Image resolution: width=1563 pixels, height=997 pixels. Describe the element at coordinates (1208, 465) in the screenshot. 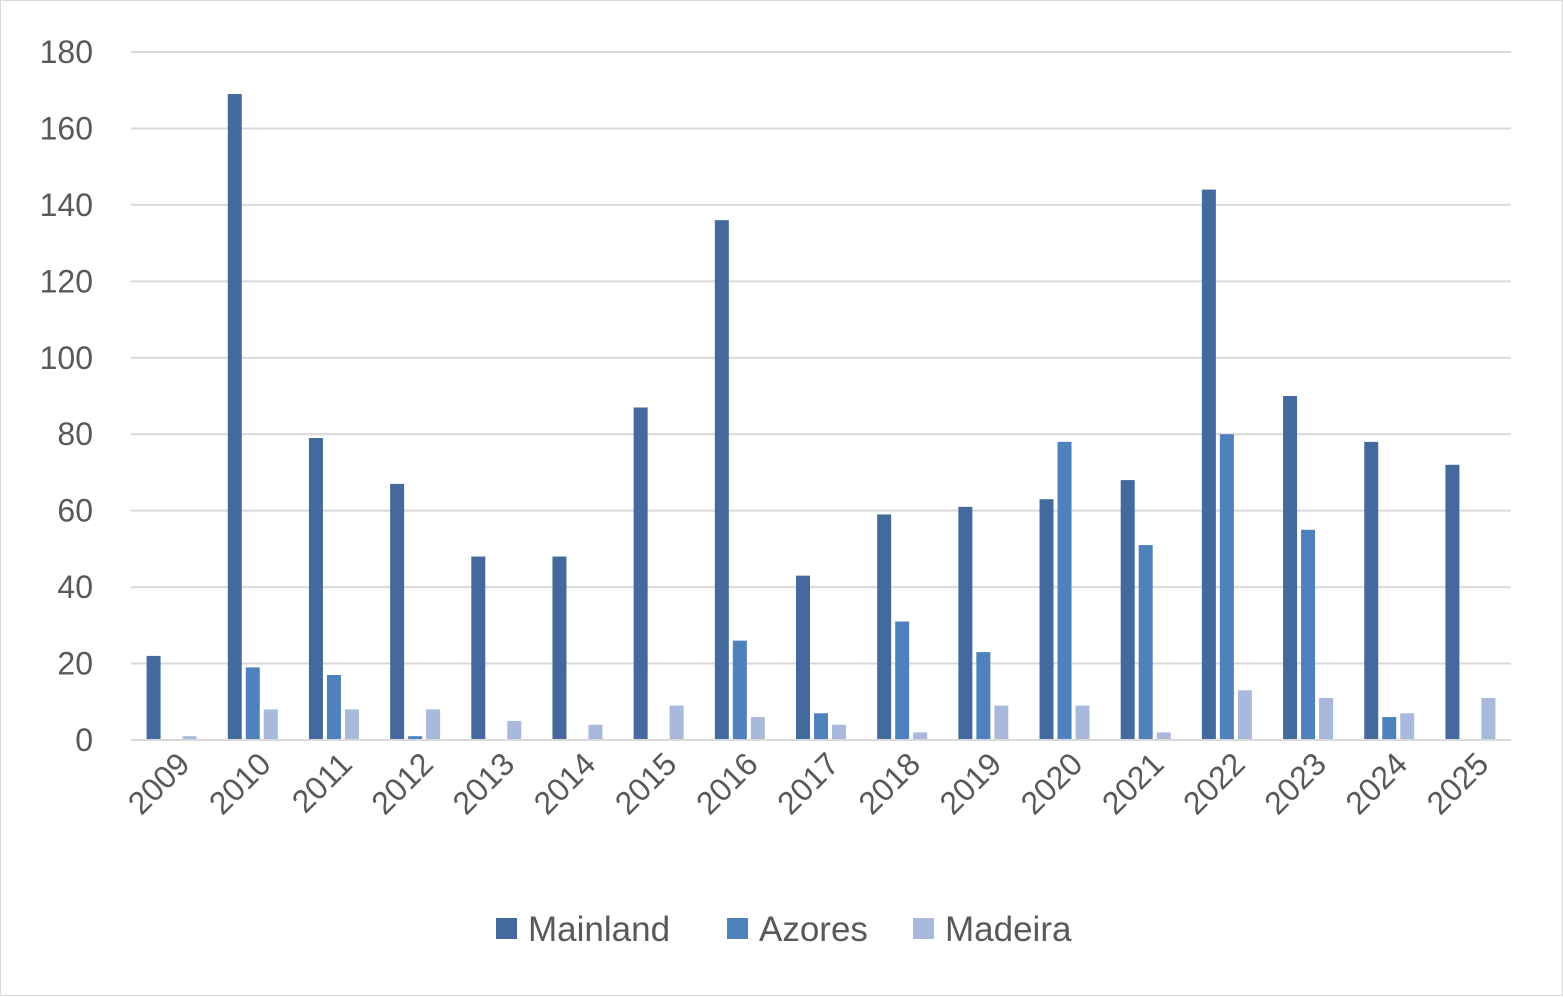

I see `bar-mainland-2022` at that location.